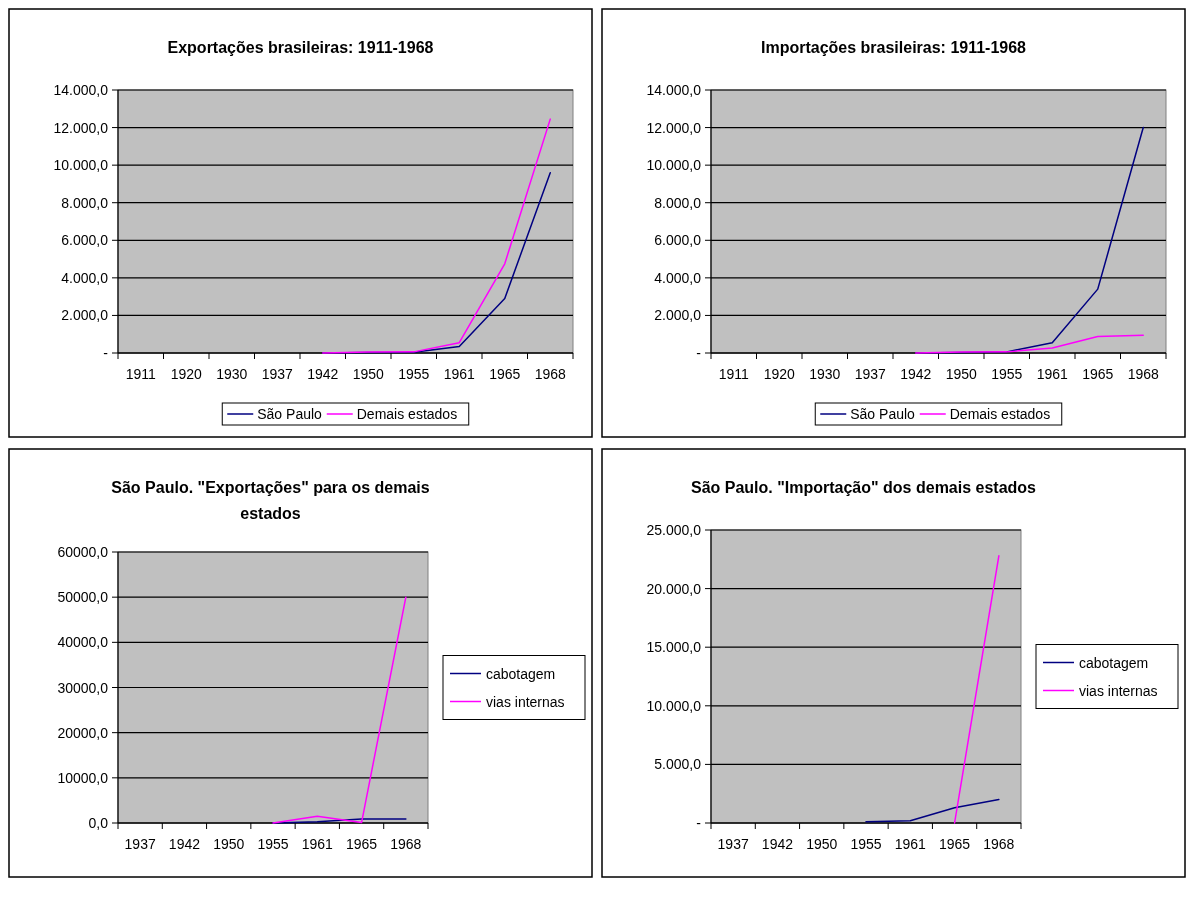 Image resolution: width=1193 pixels, height=905 pixels. I want to click on y-tick-label: 5.000,0, so click(678, 764).